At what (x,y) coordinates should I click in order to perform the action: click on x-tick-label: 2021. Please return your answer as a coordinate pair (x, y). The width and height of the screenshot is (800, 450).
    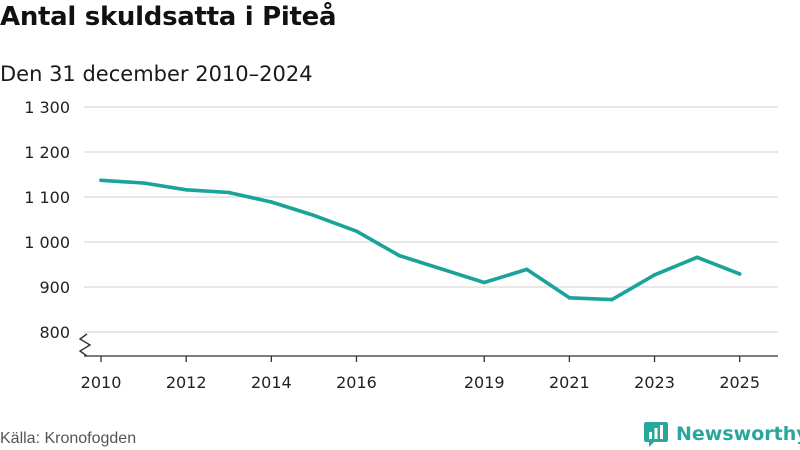
    Looking at the image, I should click on (569, 382).